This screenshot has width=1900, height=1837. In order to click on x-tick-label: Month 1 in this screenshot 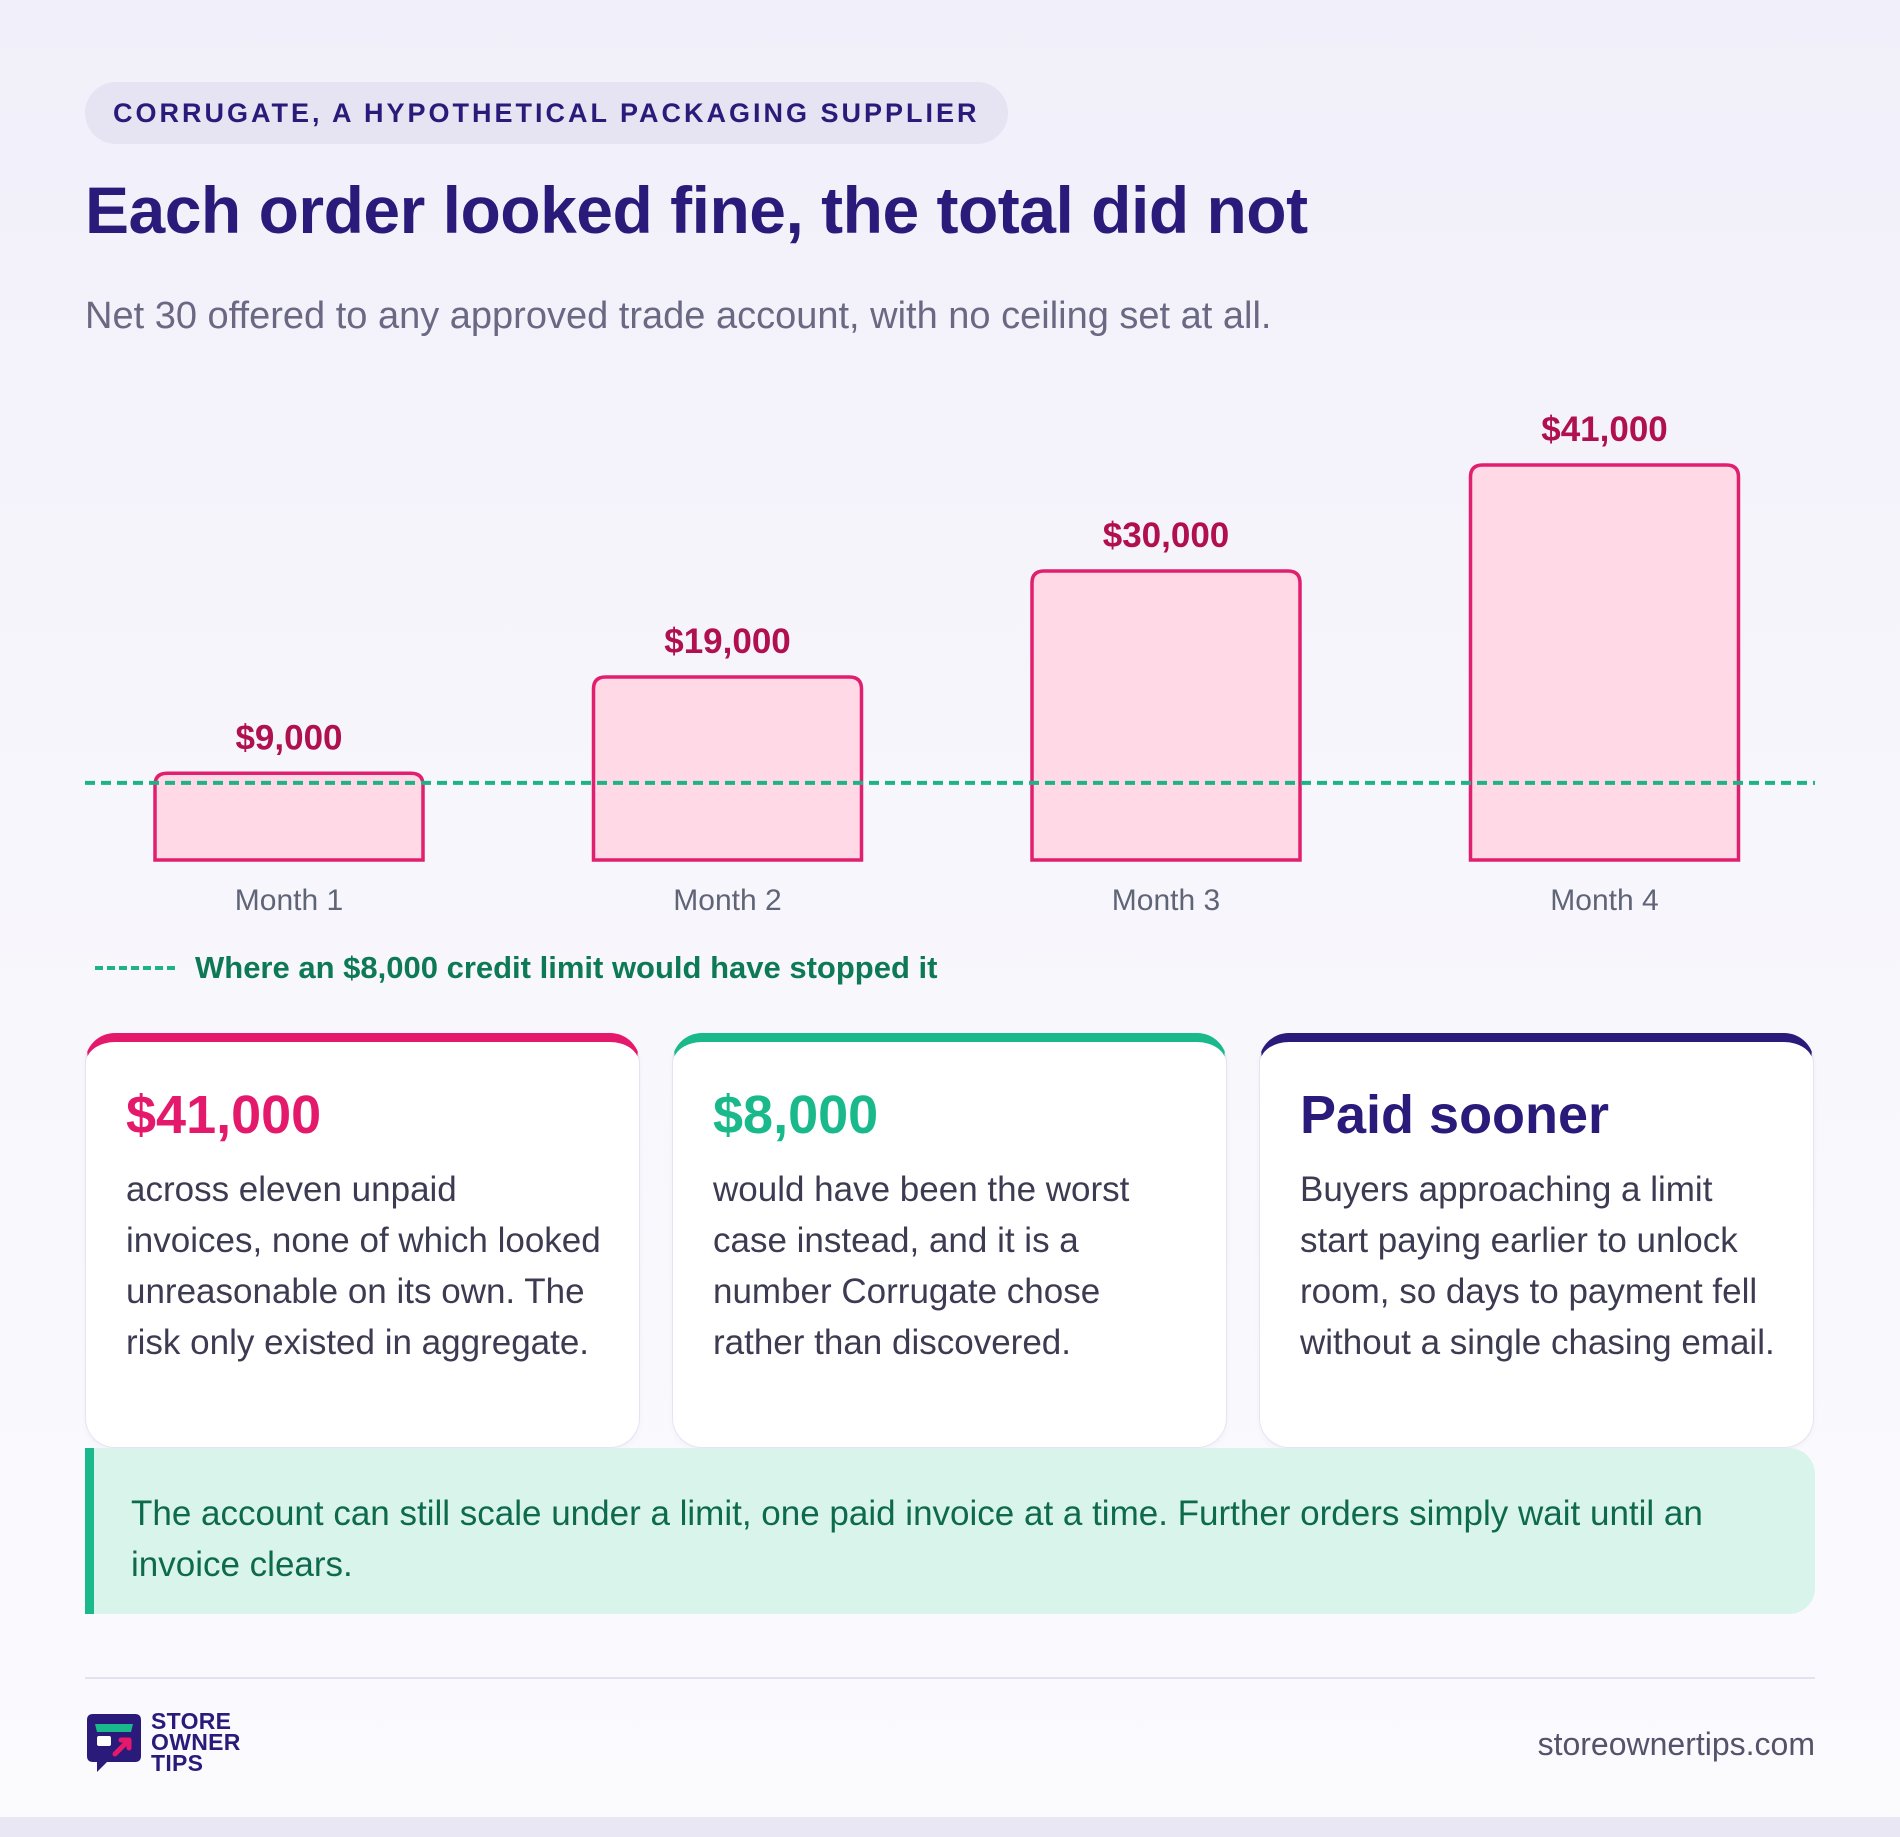, I will do `click(289, 900)`.